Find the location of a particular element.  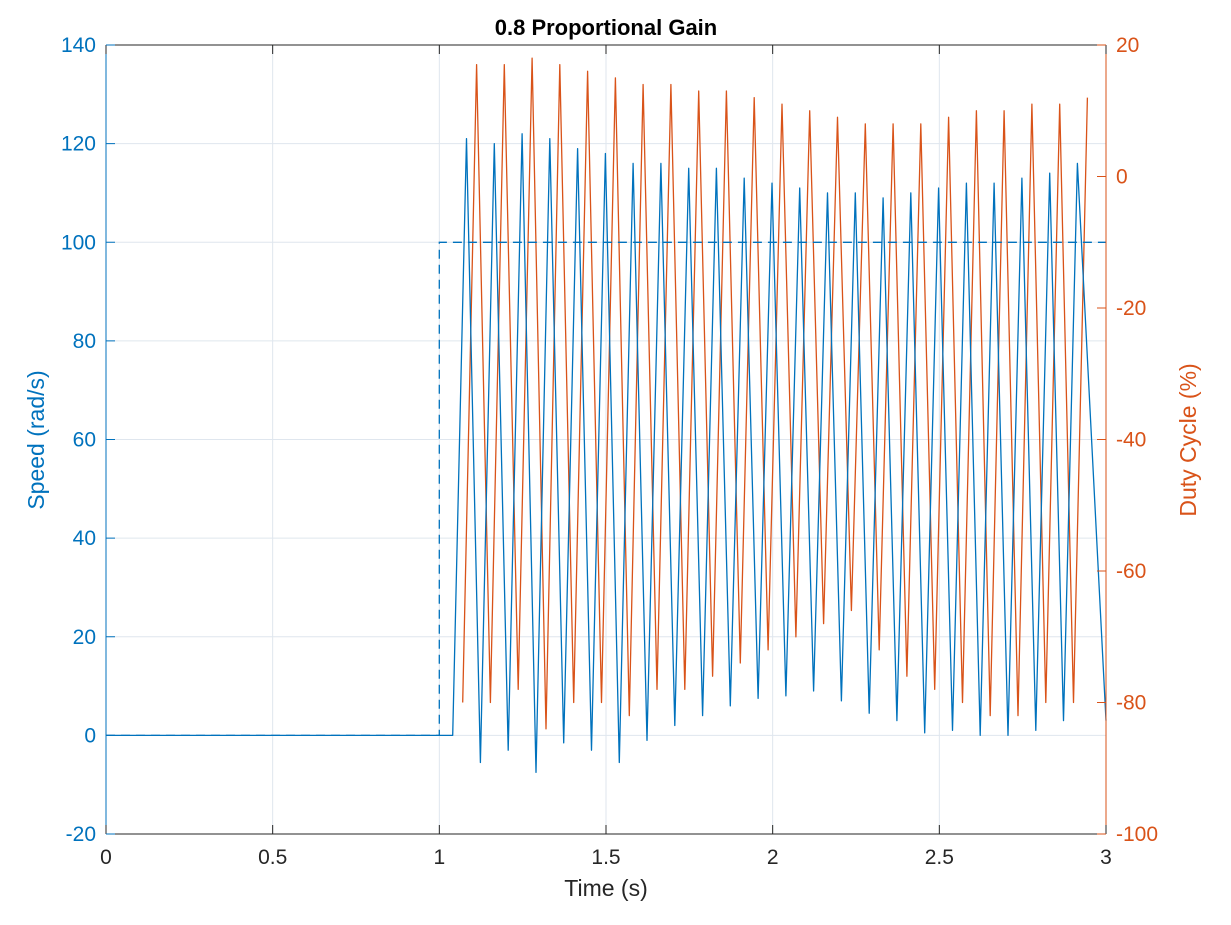

y-right-tick-label: -20 is located at coordinates (1131, 308).